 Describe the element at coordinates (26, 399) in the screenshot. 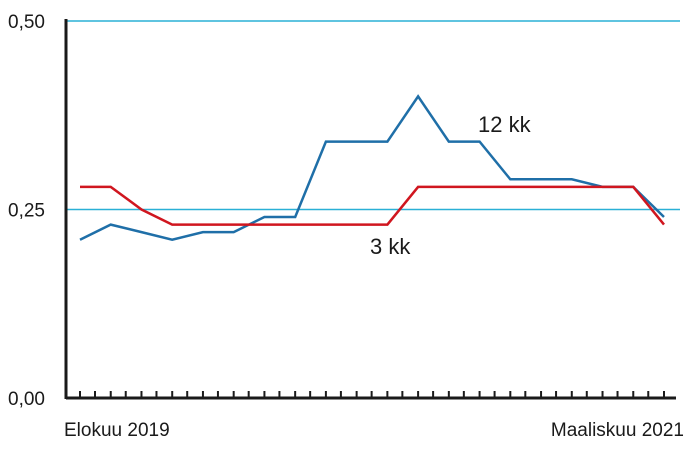

I see `y-tick-label-0: 0,00` at that location.